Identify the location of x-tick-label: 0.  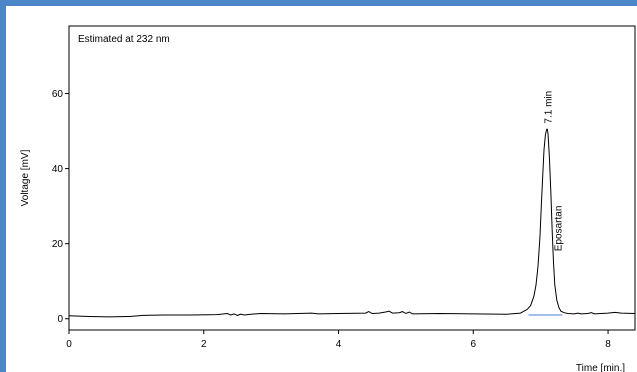
(69, 344).